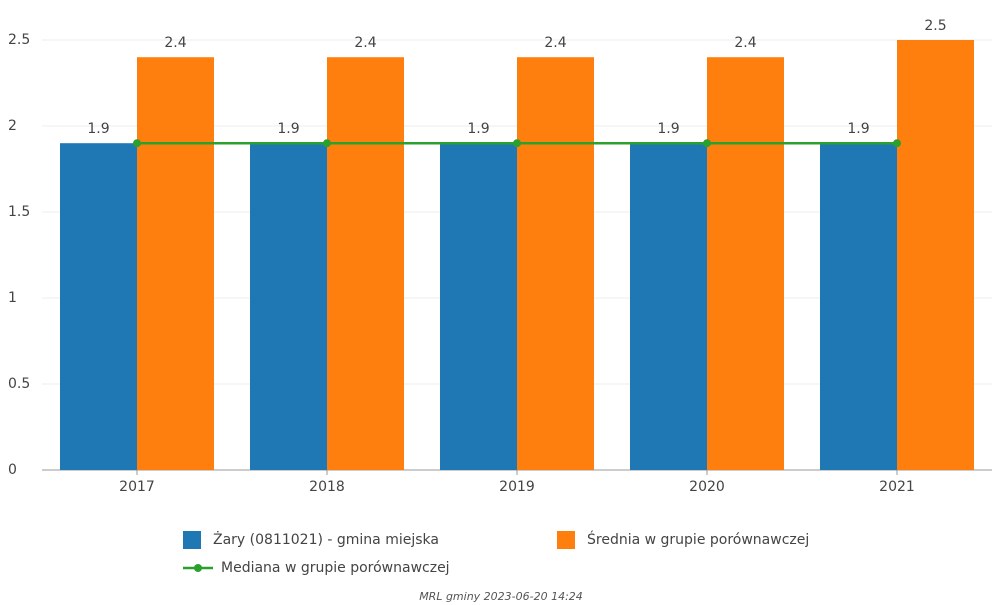 The height and width of the screenshot is (605, 1002). Describe the element at coordinates (501, 596) in the screenshot. I see `source-note: MRL gminy 2023-06-20 14:24` at that location.